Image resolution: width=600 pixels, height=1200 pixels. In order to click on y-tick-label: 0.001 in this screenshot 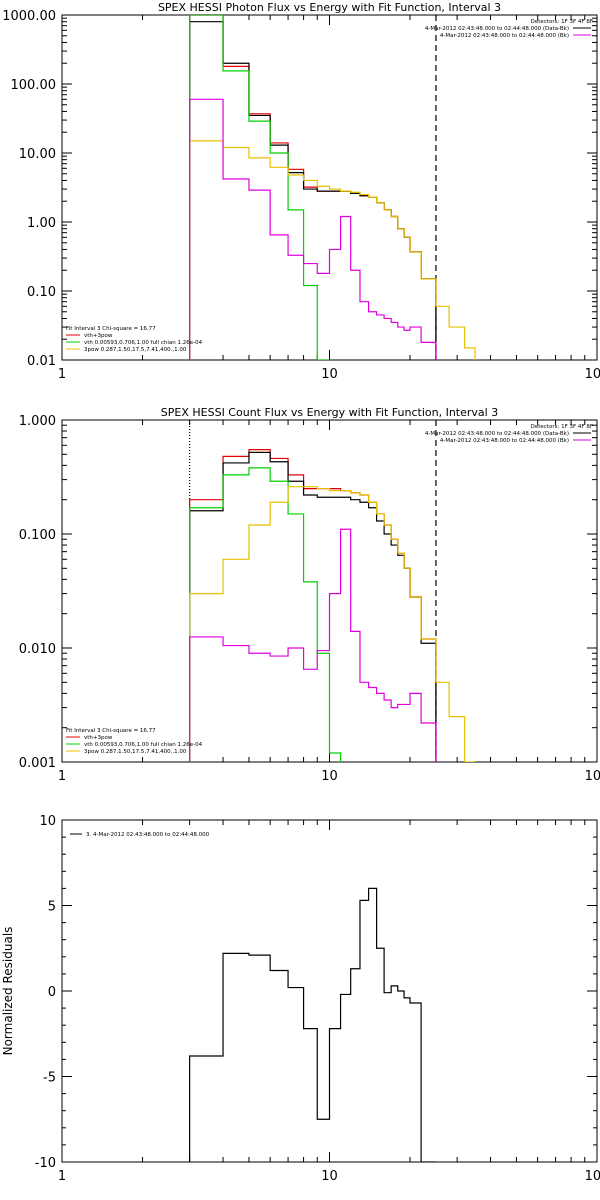, I will do `click(37, 763)`.